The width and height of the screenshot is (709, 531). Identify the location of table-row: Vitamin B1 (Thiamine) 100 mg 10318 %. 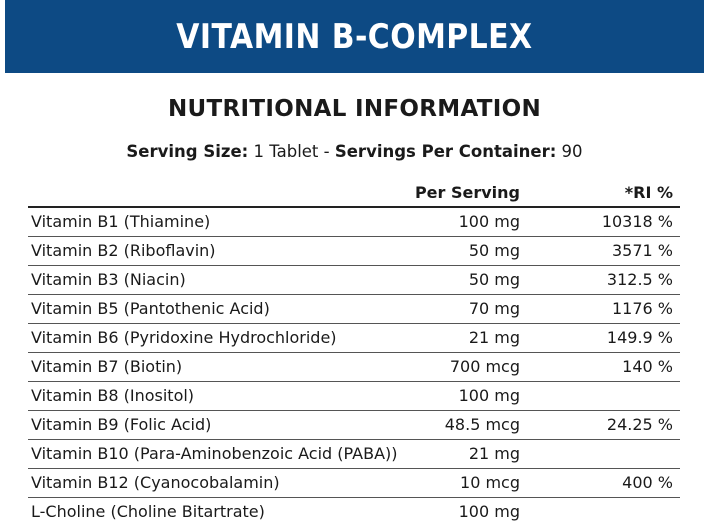
(354, 222).